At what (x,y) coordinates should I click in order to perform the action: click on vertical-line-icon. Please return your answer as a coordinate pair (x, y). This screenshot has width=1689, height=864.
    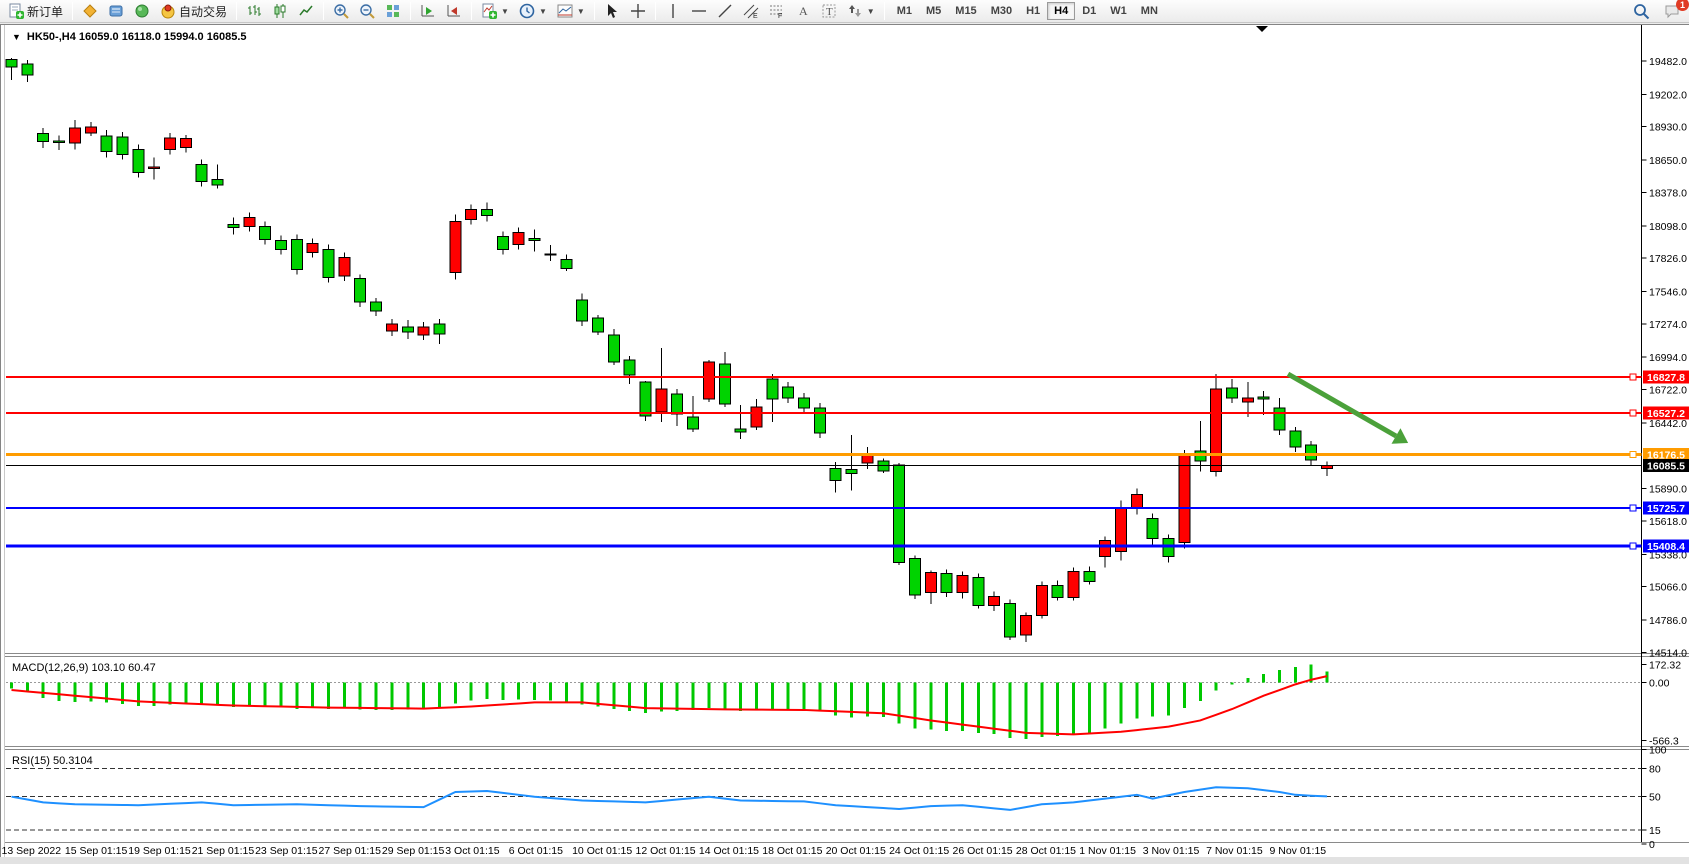
    Looking at the image, I should click on (673, 11).